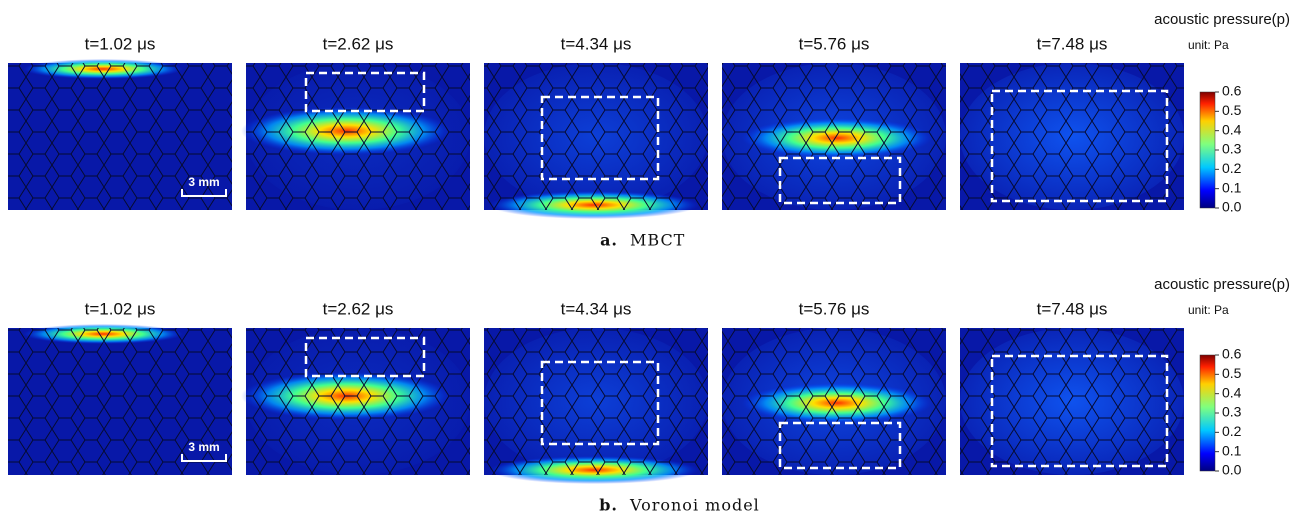 The image size is (1298, 512). Describe the element at coordinates (608, 504) in the screenshot. I see `caption-label: b.` at that location.